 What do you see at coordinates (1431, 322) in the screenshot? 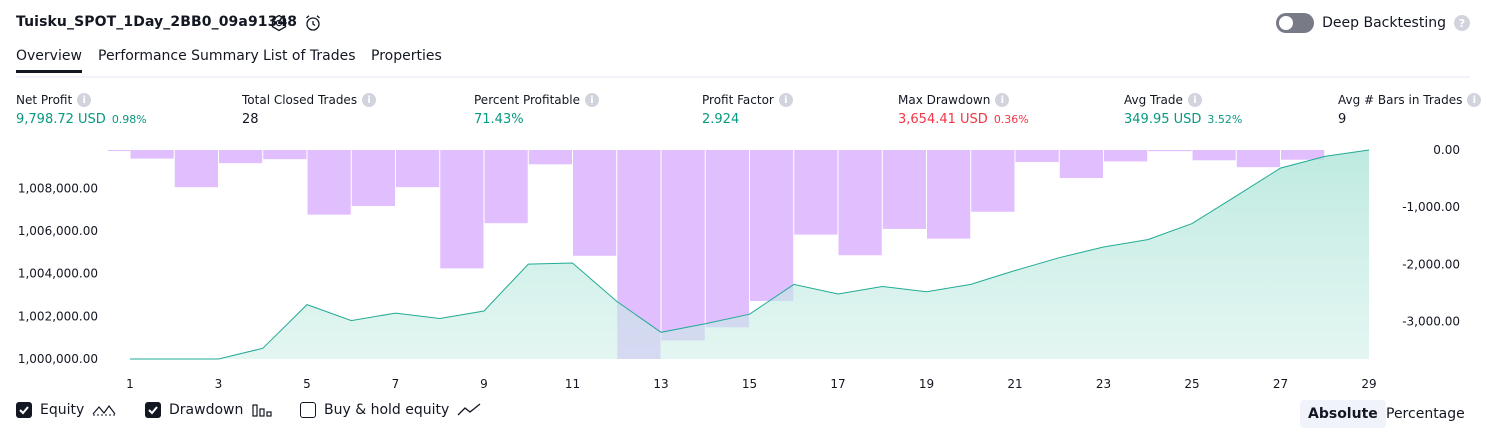
I see `y-right-tick-label: -3,000.00` at bounding box center [1431, 322].